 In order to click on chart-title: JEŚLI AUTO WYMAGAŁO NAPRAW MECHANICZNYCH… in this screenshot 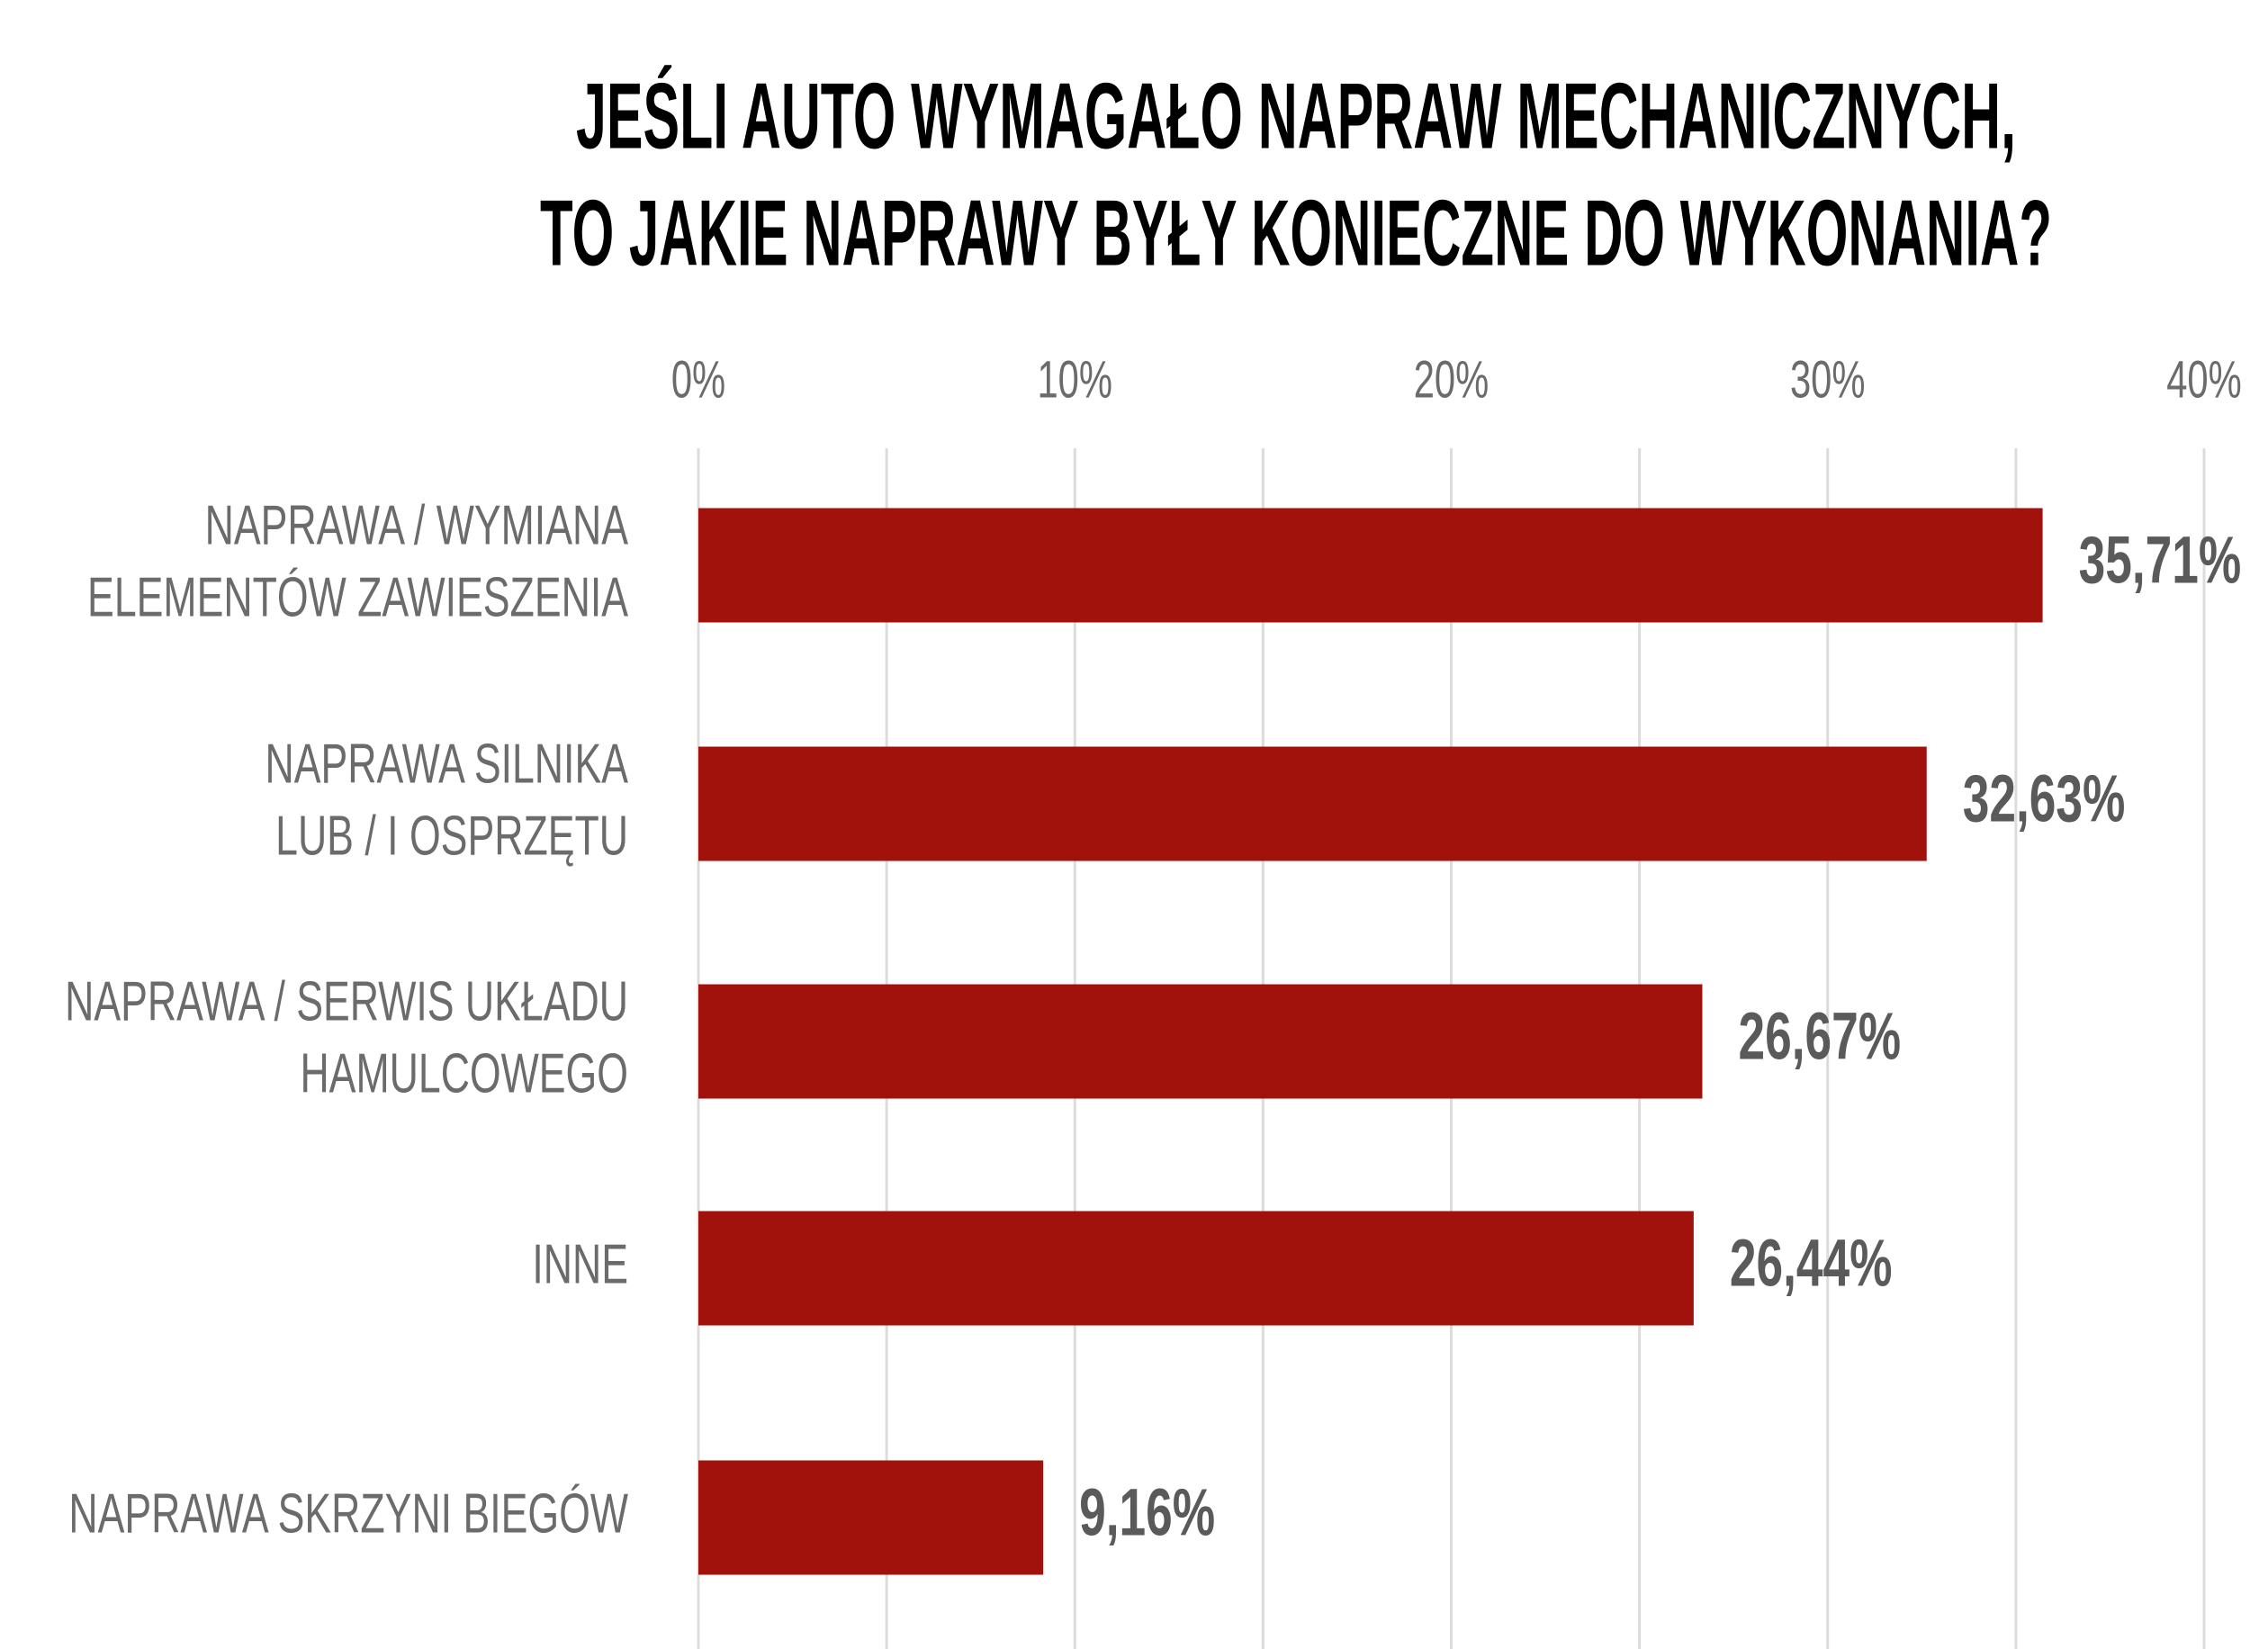, I will do `click(1296, 116)`.